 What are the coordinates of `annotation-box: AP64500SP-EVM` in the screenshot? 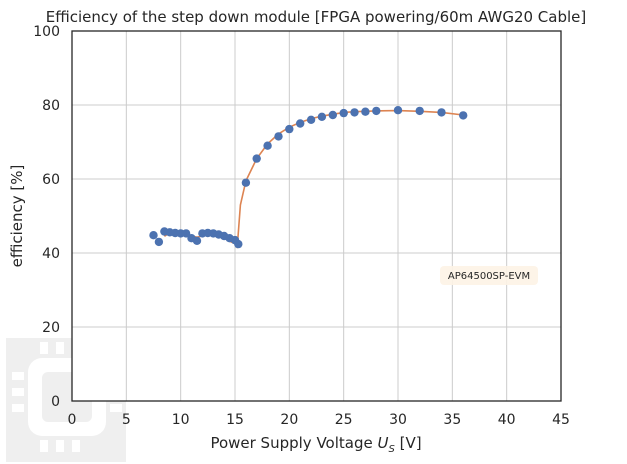 It's located at (489, 275).